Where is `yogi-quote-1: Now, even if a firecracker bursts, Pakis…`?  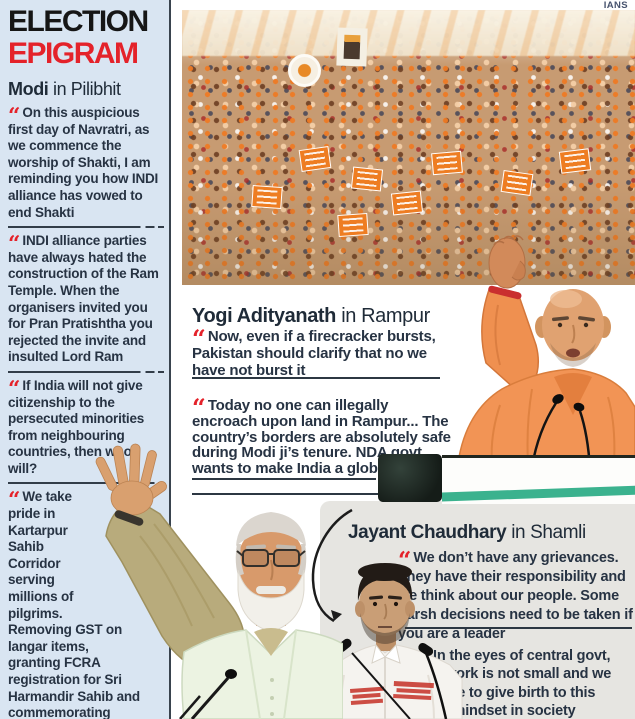 yogi-quote-1: Now, even if a firecracker bursts, Pakis… is located at coordinates (323, 353).